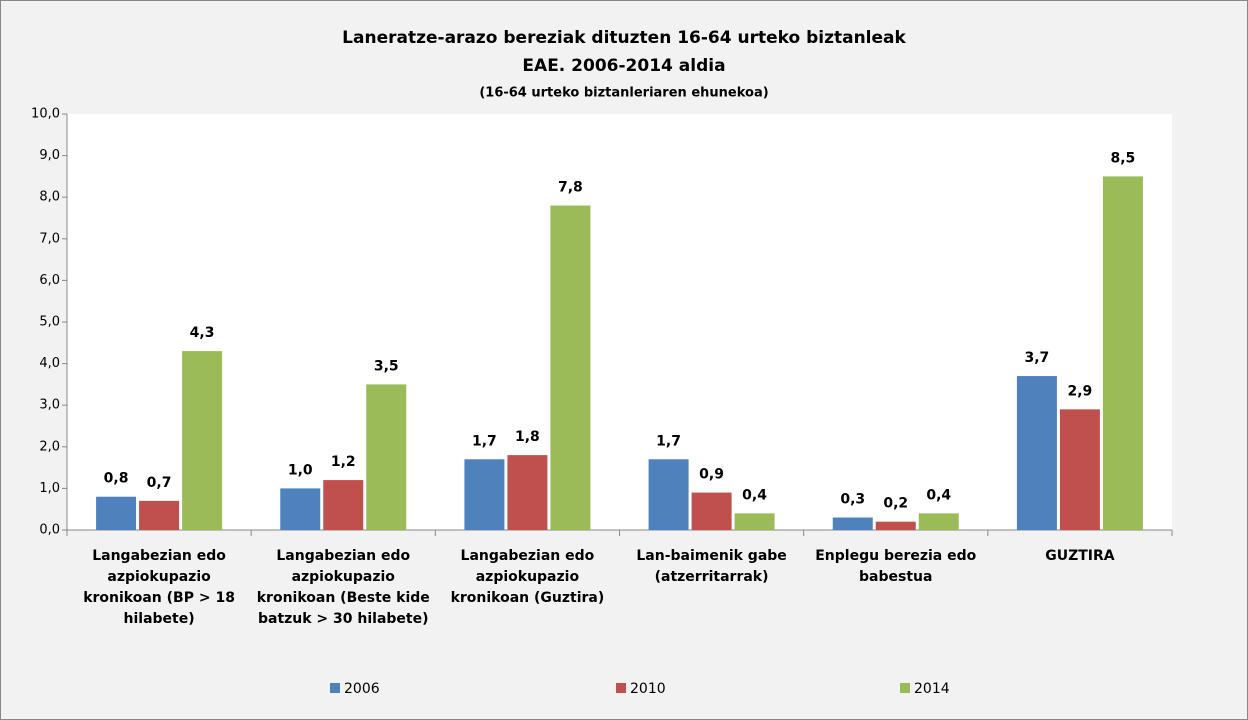  I want to click on value-label: 3,7, so click(1037, 358).